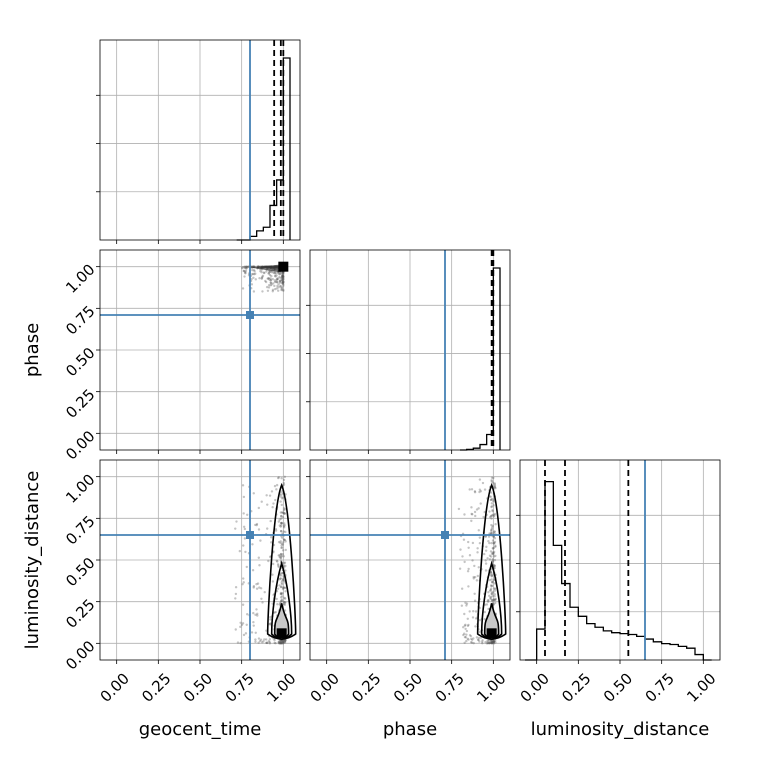  Describe the element at coordinates (408, 351) in the screenshot. I see `panel-hist-phase` at that location.